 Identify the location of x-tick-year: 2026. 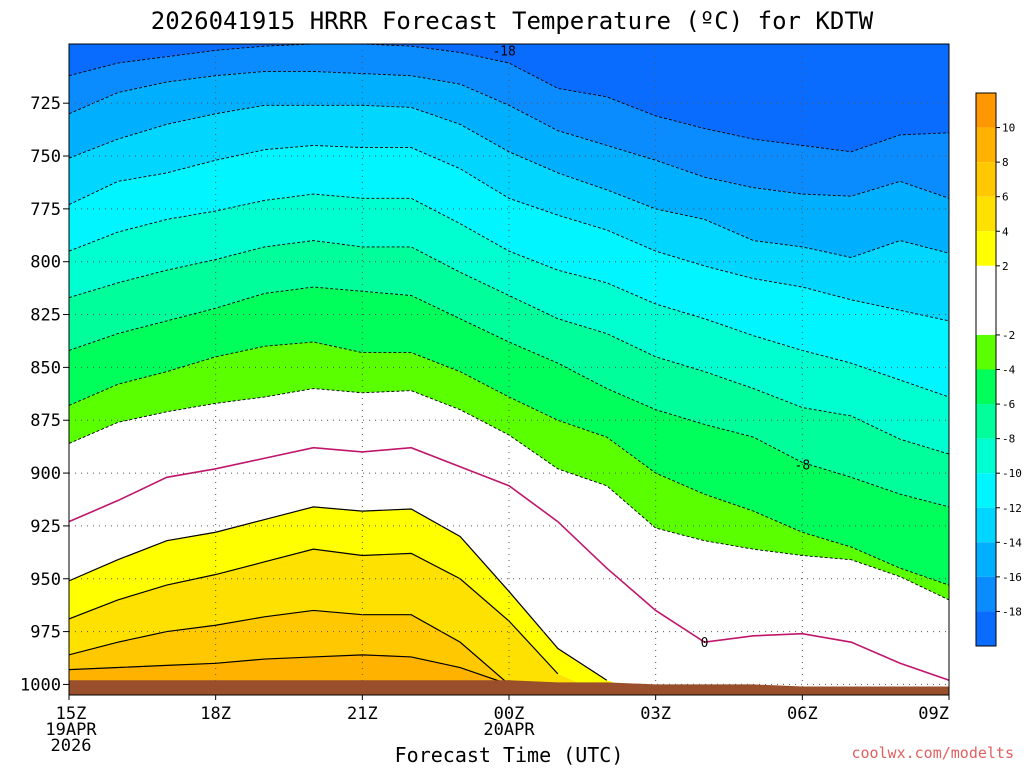
(71, 746).